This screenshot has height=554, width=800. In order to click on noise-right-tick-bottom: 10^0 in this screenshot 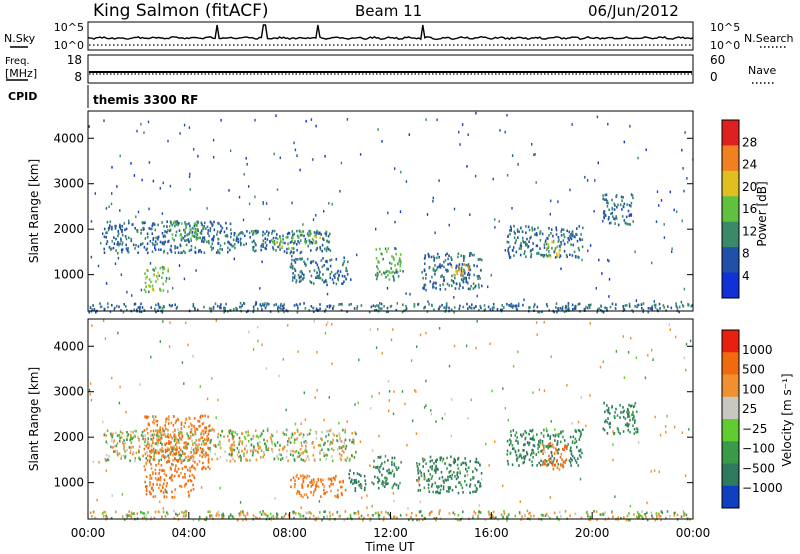, I will do `click(725, 45)`.